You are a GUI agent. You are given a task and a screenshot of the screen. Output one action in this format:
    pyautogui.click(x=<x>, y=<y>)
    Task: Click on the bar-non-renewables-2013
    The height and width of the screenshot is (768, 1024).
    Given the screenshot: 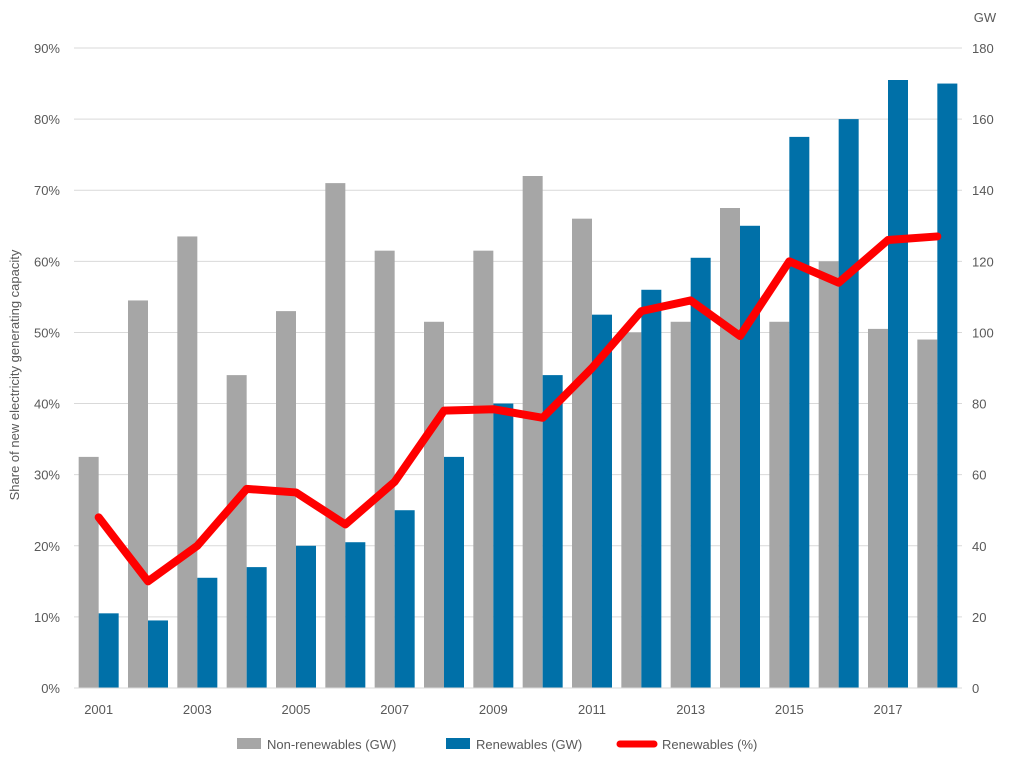 What is the action you would take?
    pyautogui.click(x=680, y=504)
    